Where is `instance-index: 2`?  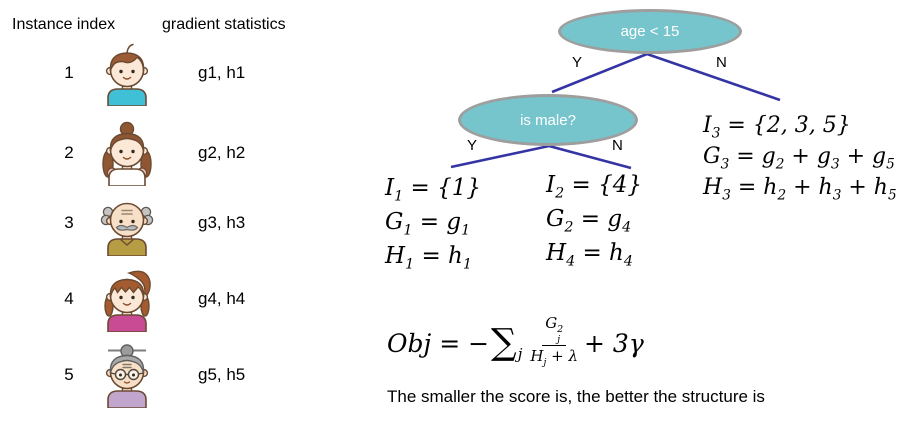 instance-index: 2 is located at coordinates (69, 152).